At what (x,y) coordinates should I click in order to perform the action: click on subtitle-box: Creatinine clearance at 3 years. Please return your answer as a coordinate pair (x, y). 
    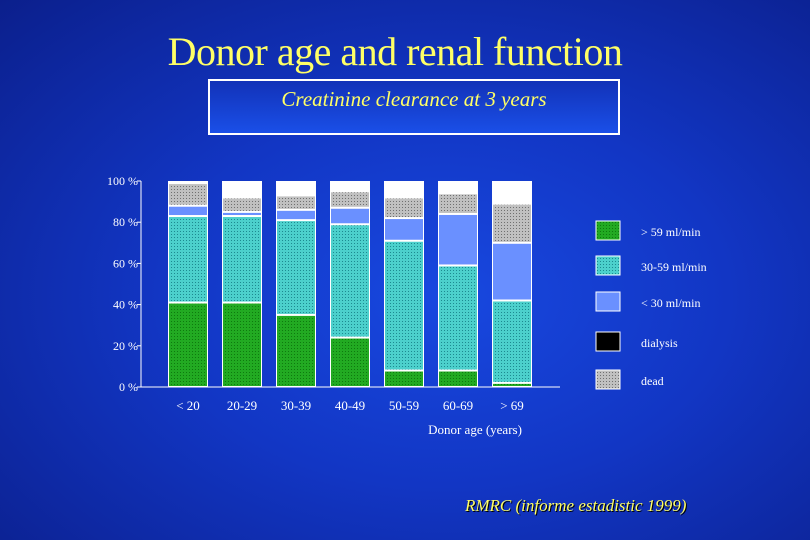
    Looking at the image, I should click on (414, 107).